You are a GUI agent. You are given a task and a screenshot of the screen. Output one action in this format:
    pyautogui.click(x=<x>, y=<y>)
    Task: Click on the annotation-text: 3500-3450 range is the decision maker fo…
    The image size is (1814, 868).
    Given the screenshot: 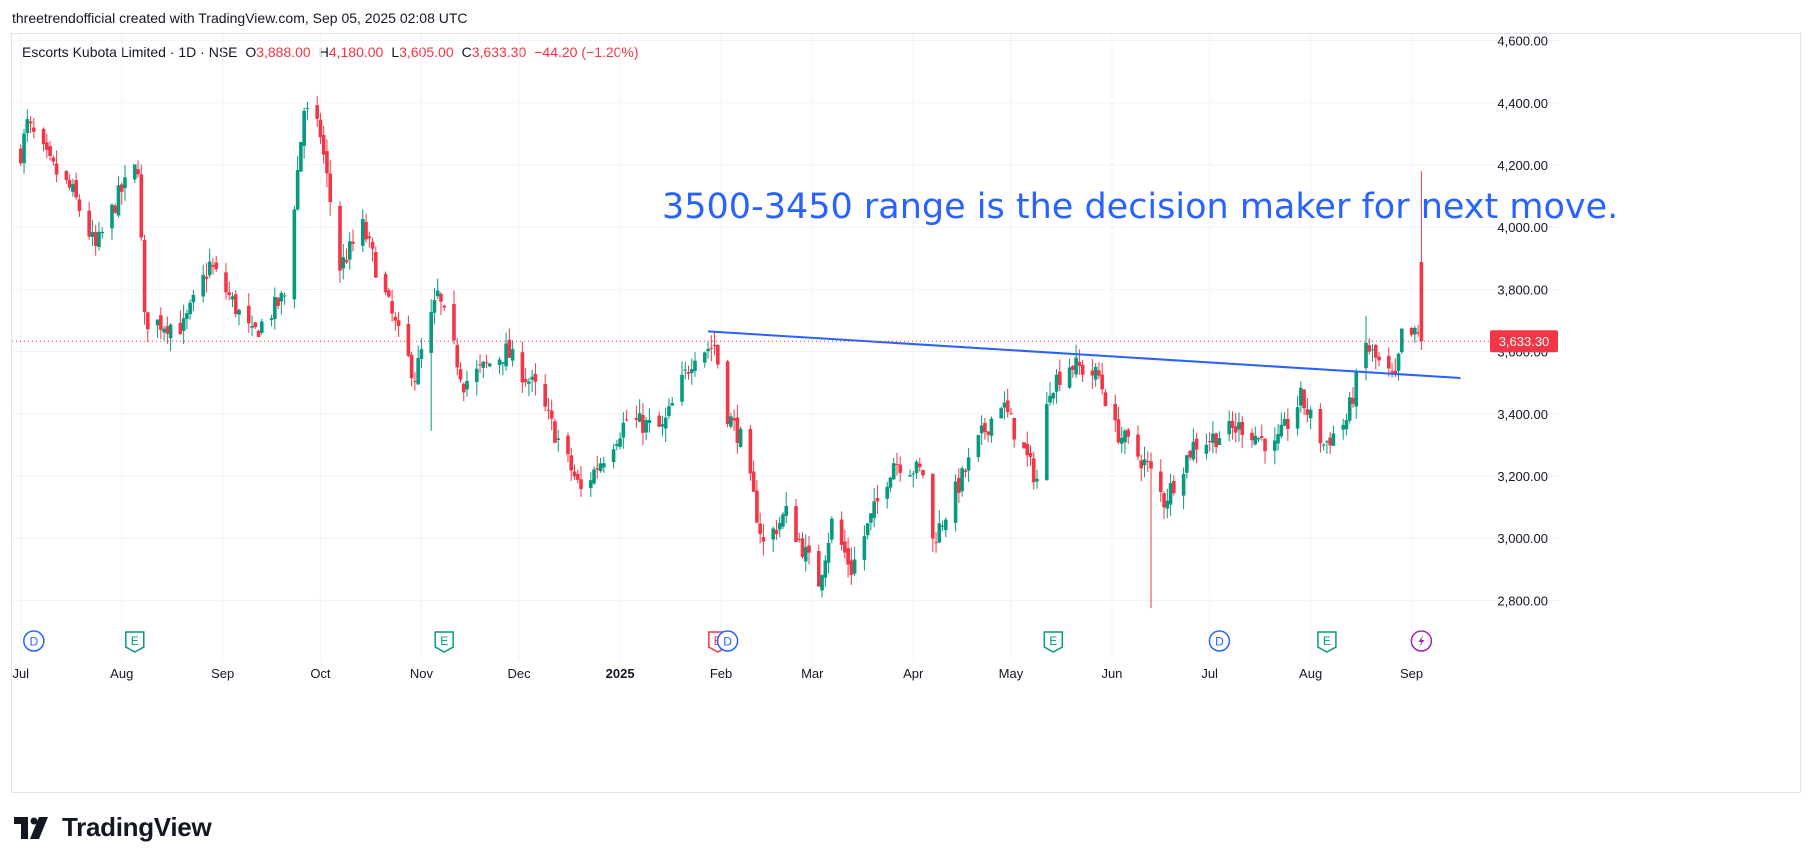 What is the action you would take?
    pyautogui.click(x=1140, y=207)
    